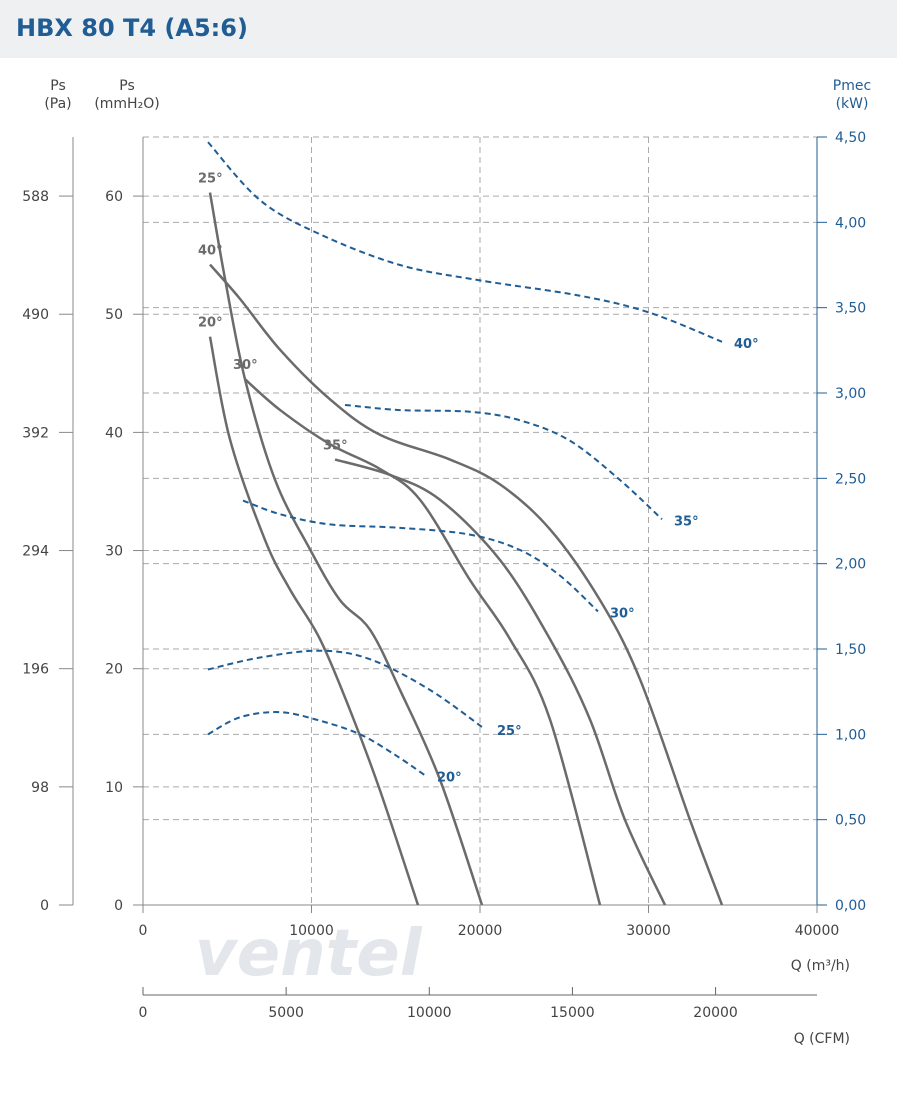 The image size is (897, 1107). I want to click on x2-tick-label: 20000, so click(715, 1013).